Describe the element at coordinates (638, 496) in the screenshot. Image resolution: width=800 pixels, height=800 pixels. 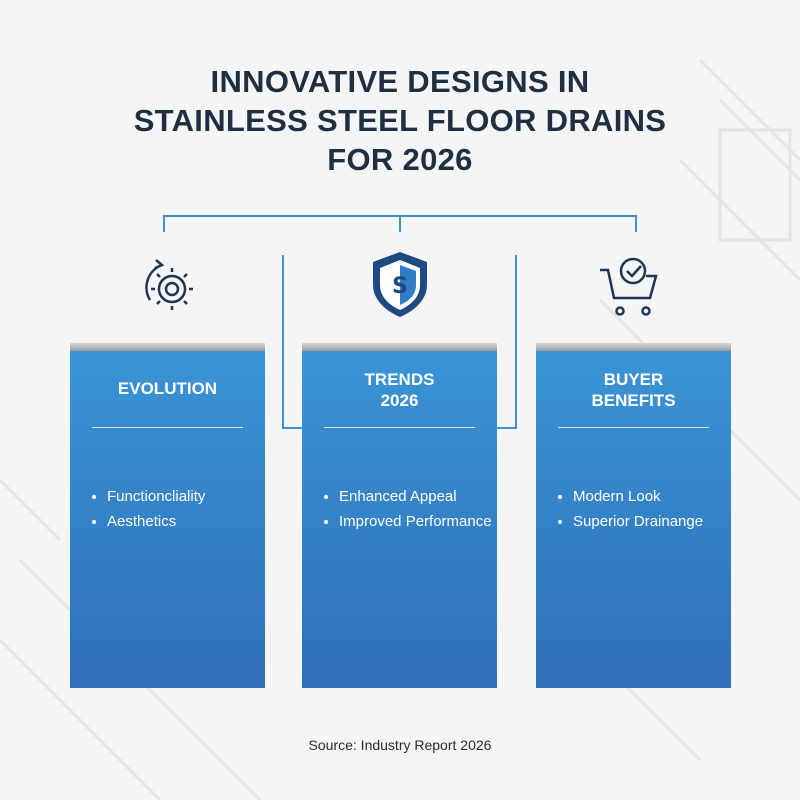
I see `bullet-item: Modern Look` at that location.